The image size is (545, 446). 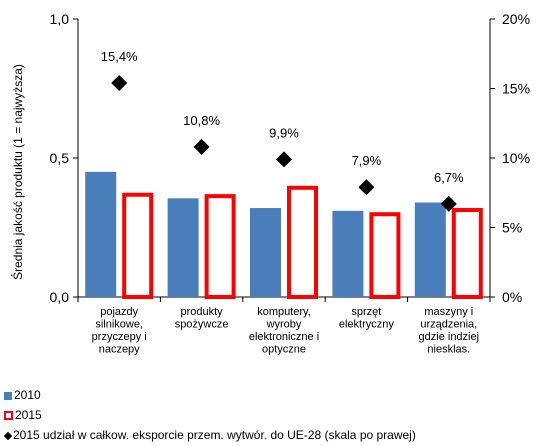 What do you see at coordinates (449, 177) in the screenshot?
I see `share-label: 6,7%` at bounding box center [449, 177].